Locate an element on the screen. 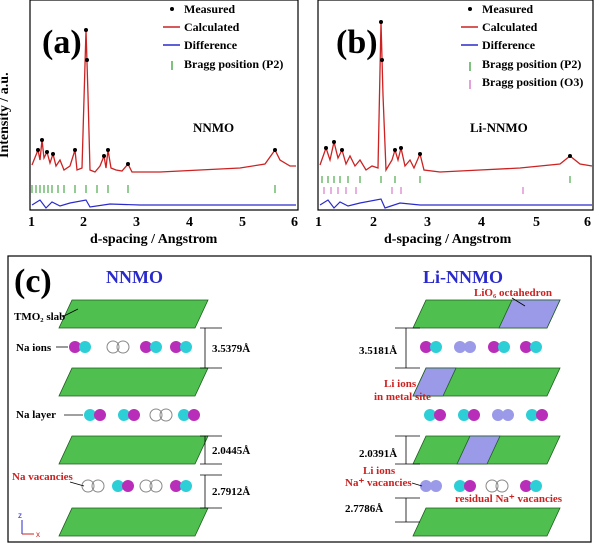 This screenshot has width=595, height=545. legend-difference-b: Difference is located at coordinates (509, 45).